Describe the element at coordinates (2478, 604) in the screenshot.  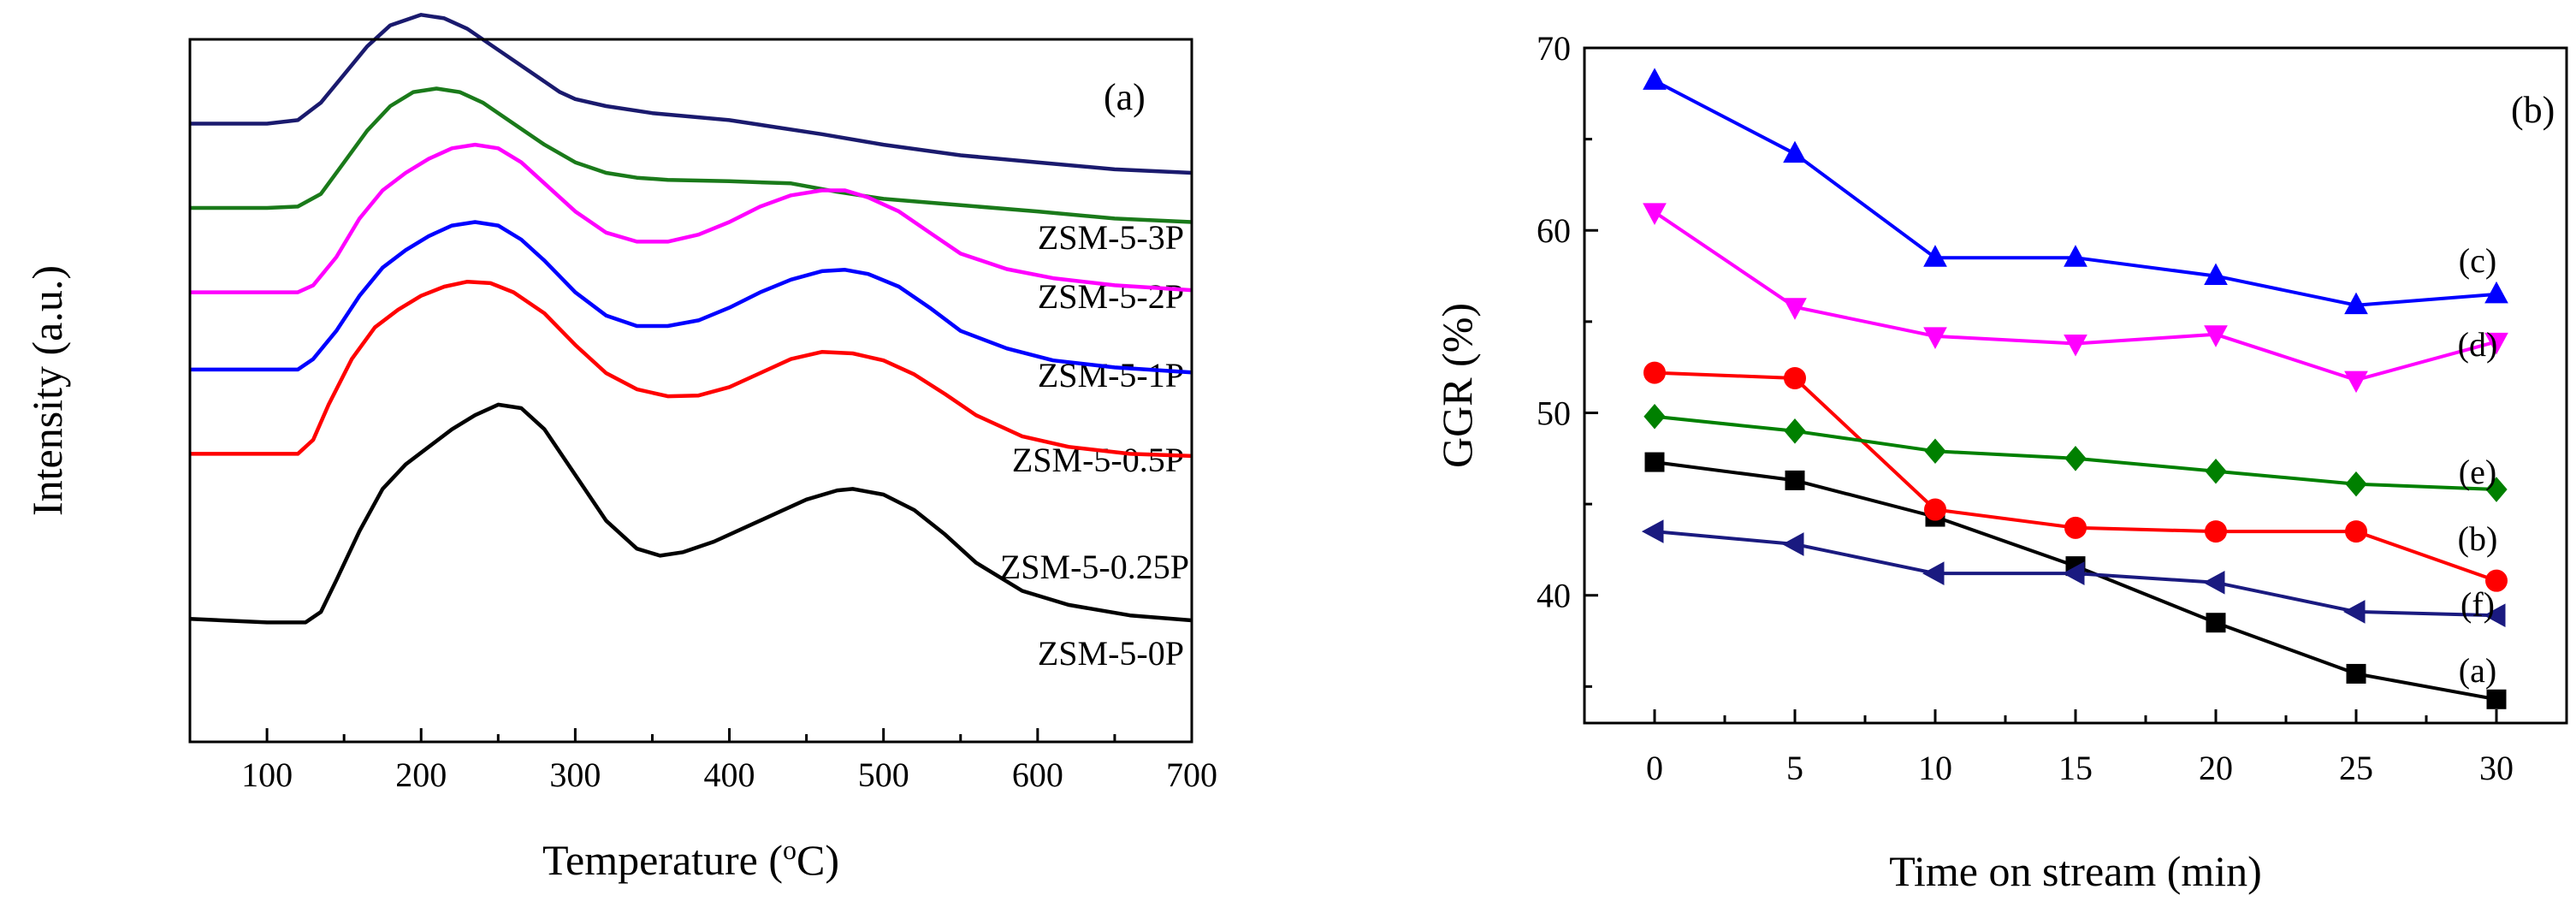
I see `series-label-(f): (f)` at that location.